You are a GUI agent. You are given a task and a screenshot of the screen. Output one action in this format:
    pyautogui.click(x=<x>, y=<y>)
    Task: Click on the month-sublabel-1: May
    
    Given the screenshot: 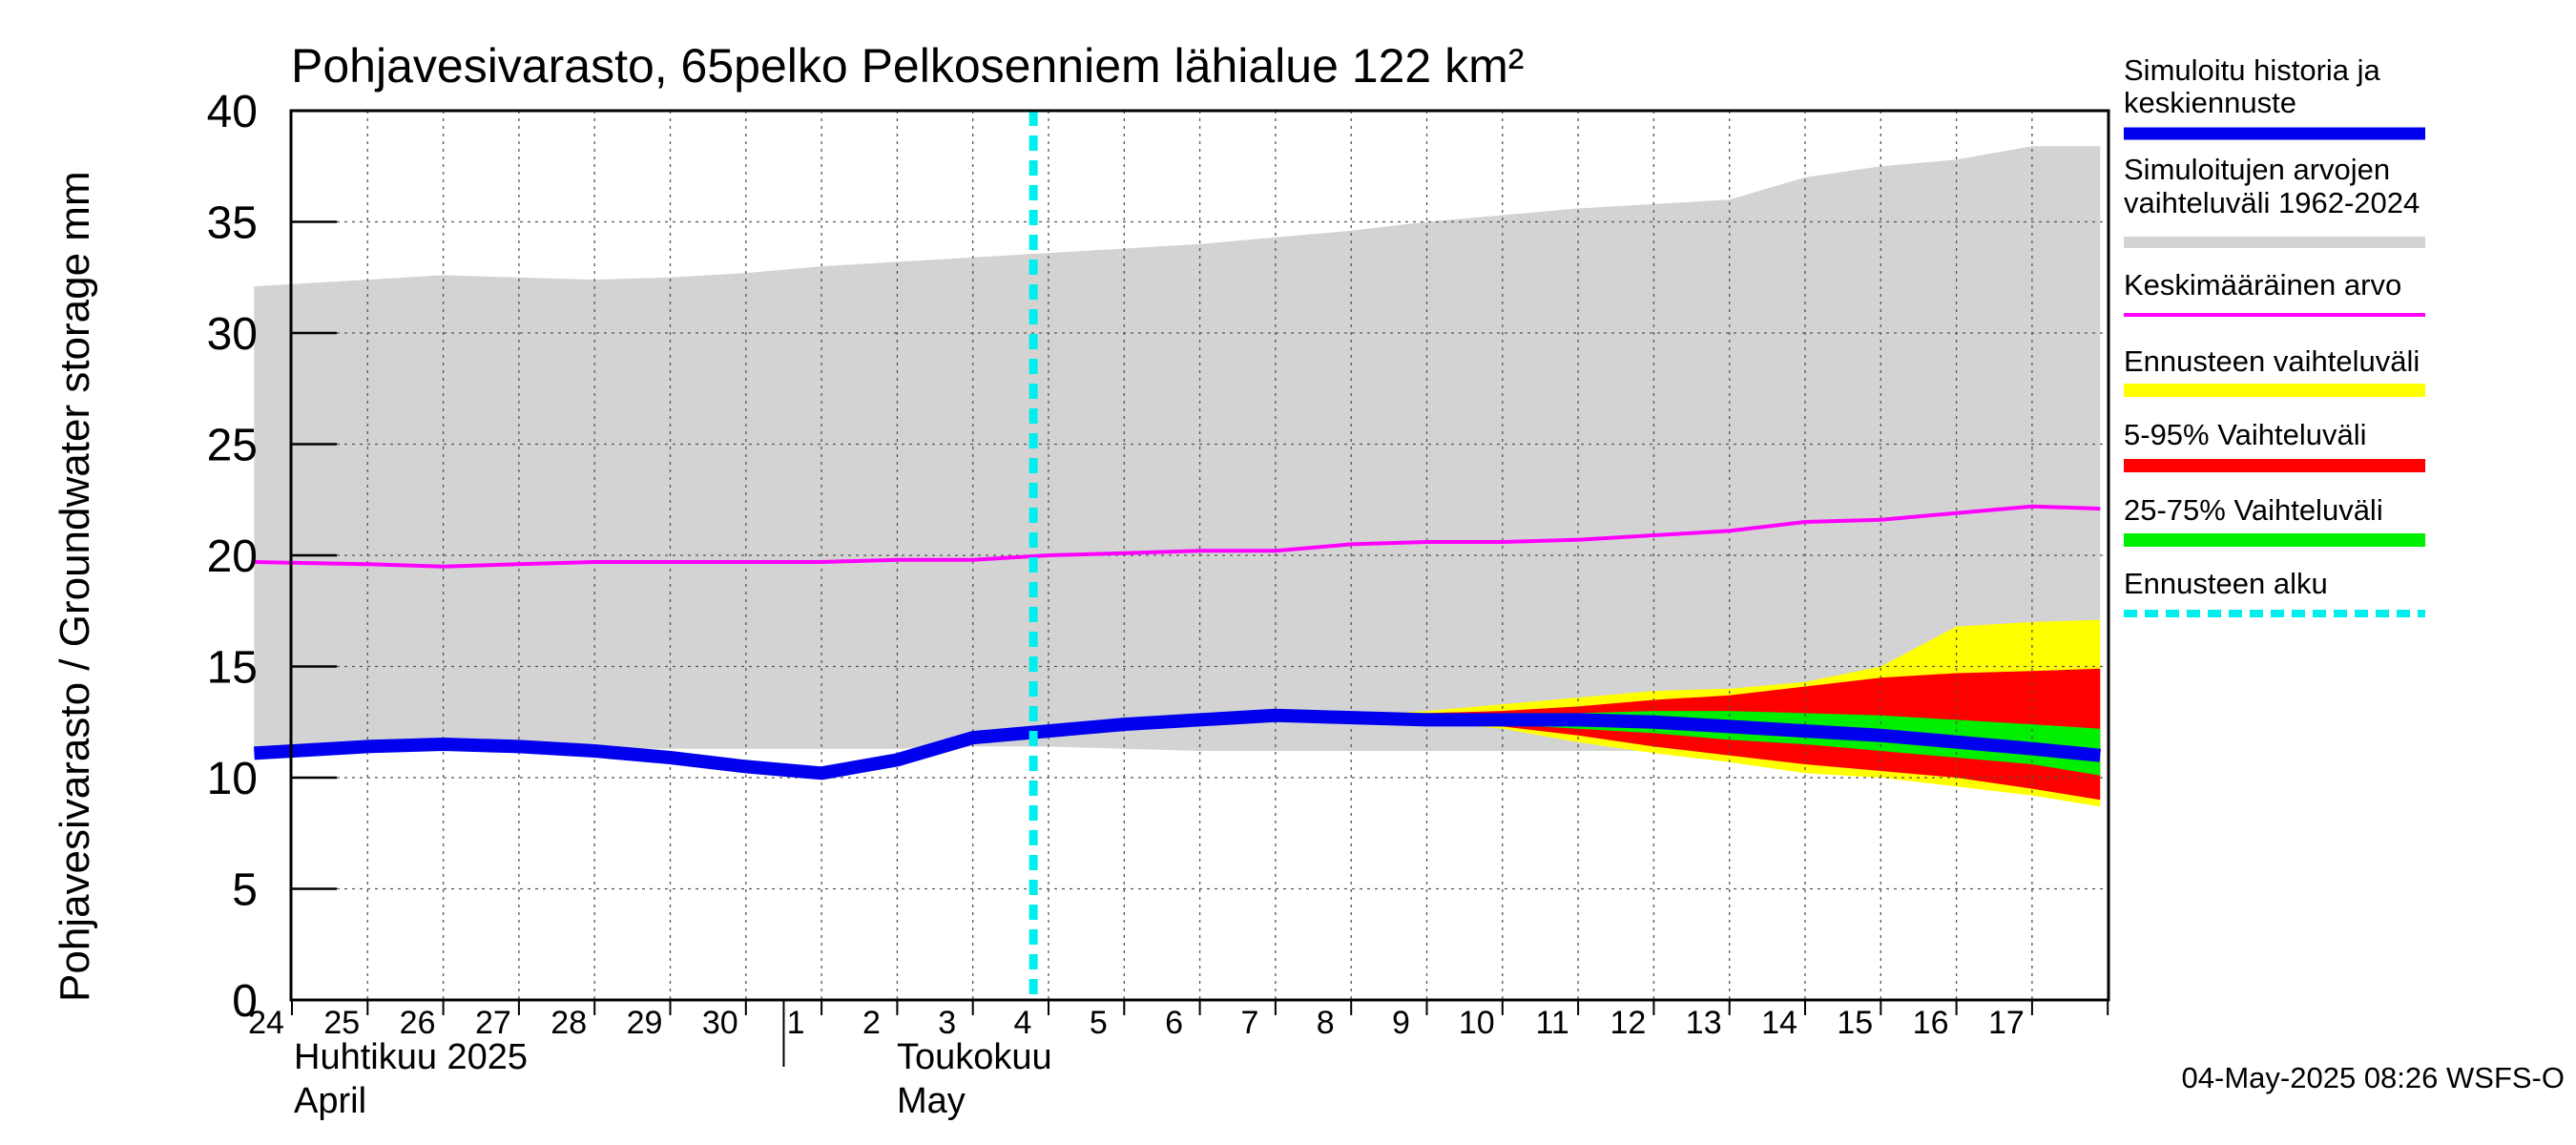 What is the action you would take?
    pyautogui.click(x=931, y=1101)
    